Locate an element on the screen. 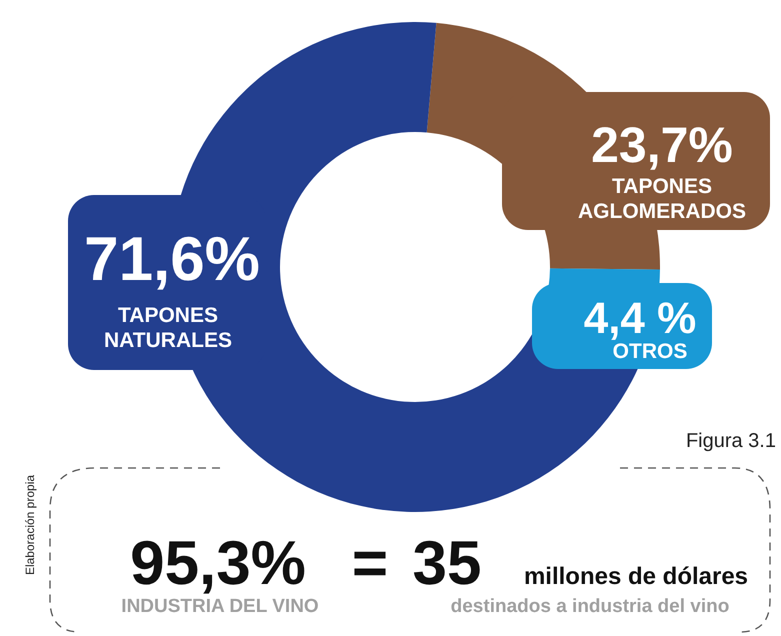 The image size is (781, 636). text: 35 is located at coordinates (447, 563).